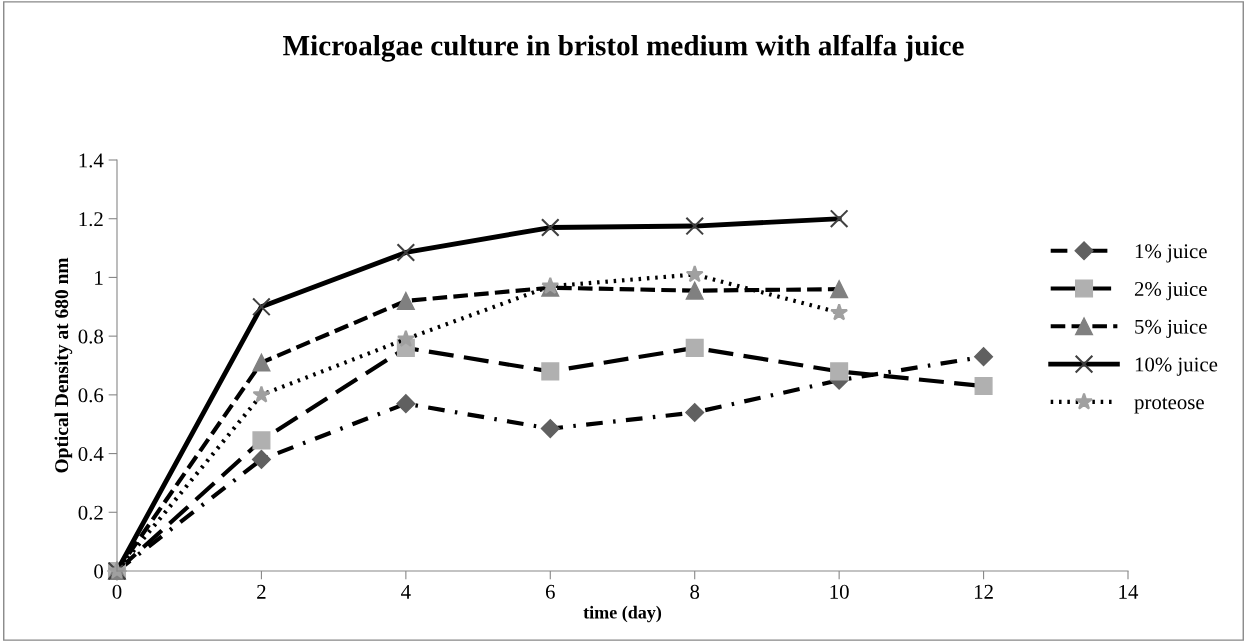 The image size is (1247, 642). Describe the element at coordinates (91, 454) in the screenshot. I see `y-tick-label: 0.4` at that location.